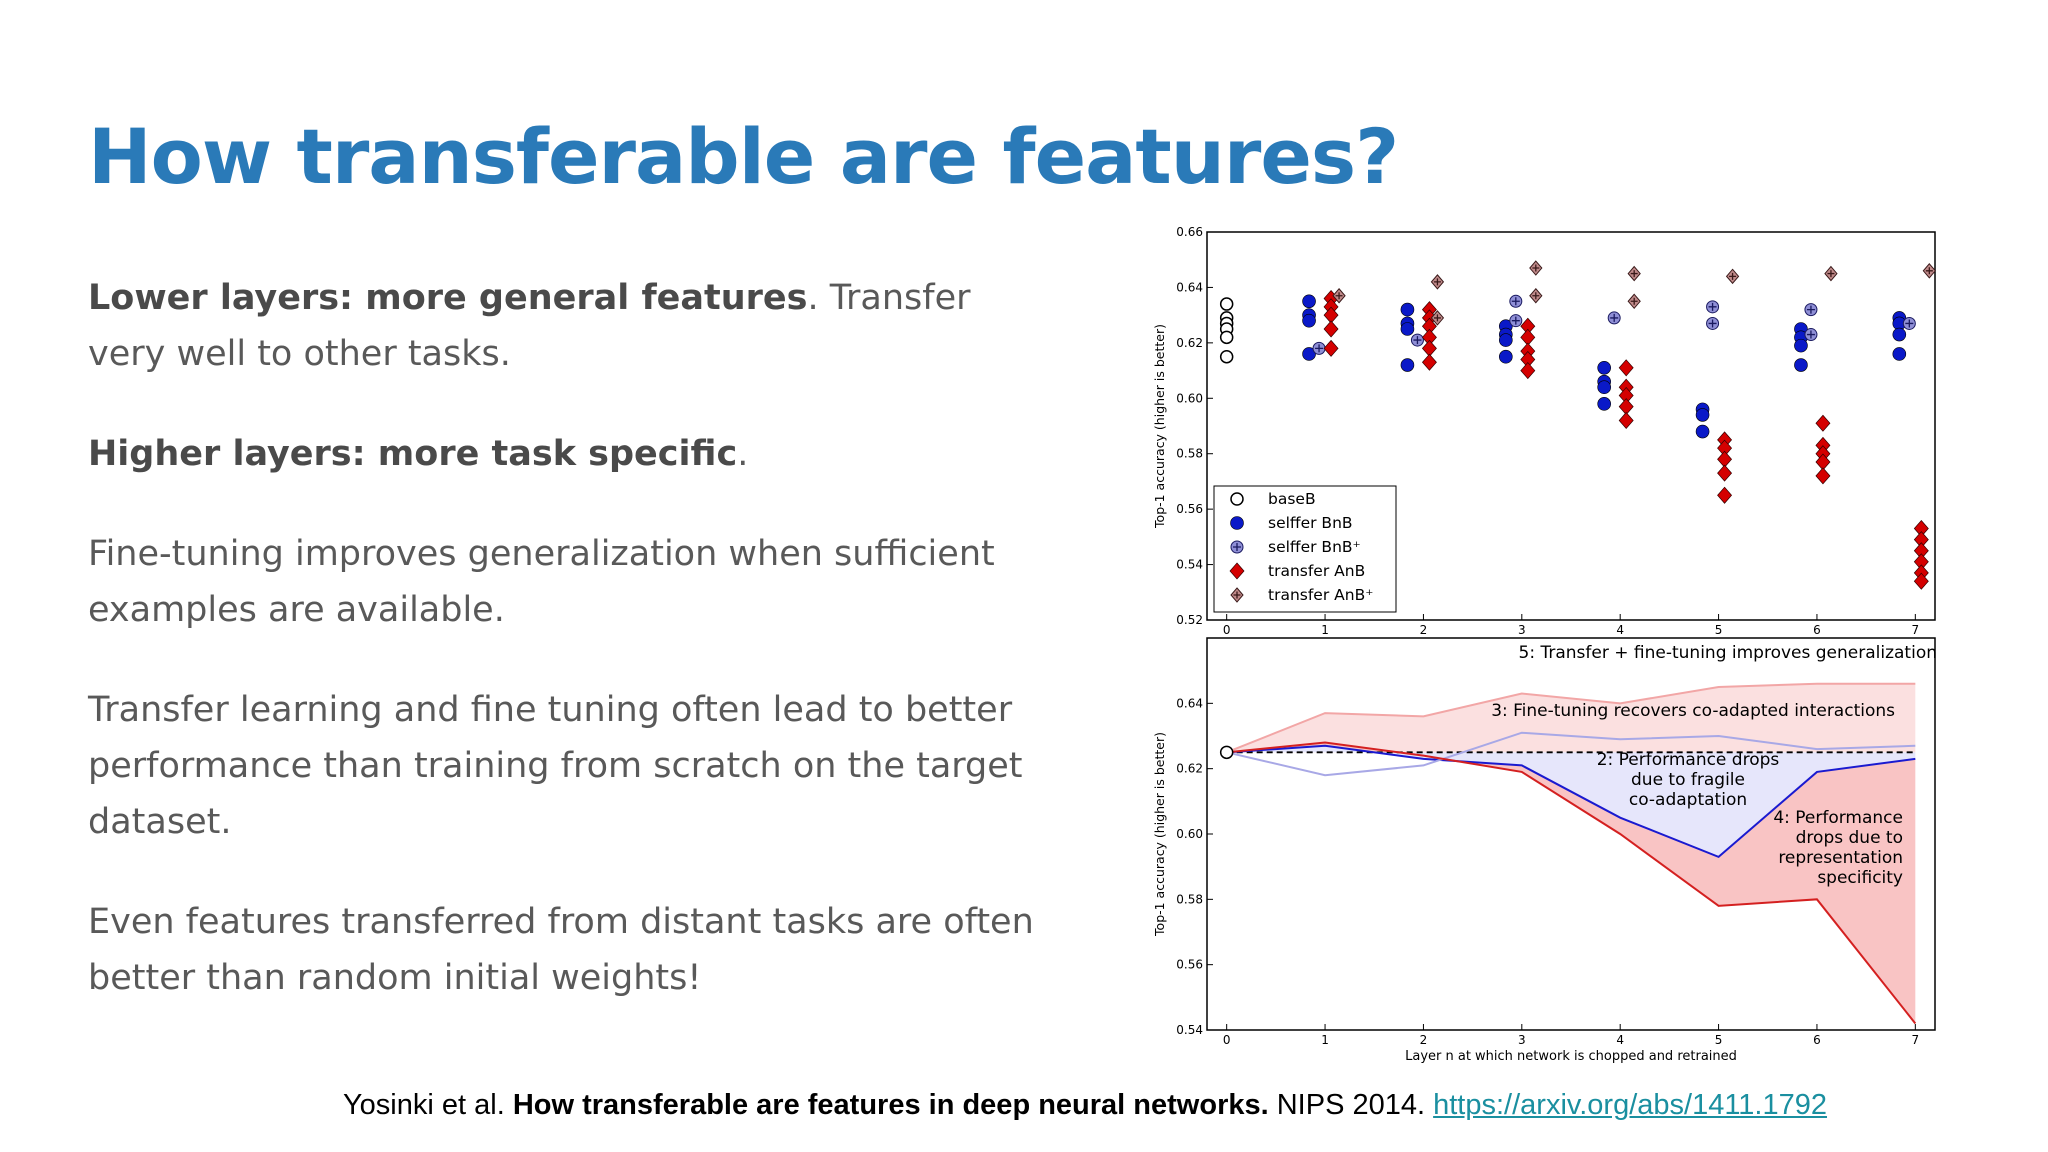  Describe the element at coordinates (568, 454) in the screenshot. I see `paragraph-2: Higher layers: more task specific.` at that location.